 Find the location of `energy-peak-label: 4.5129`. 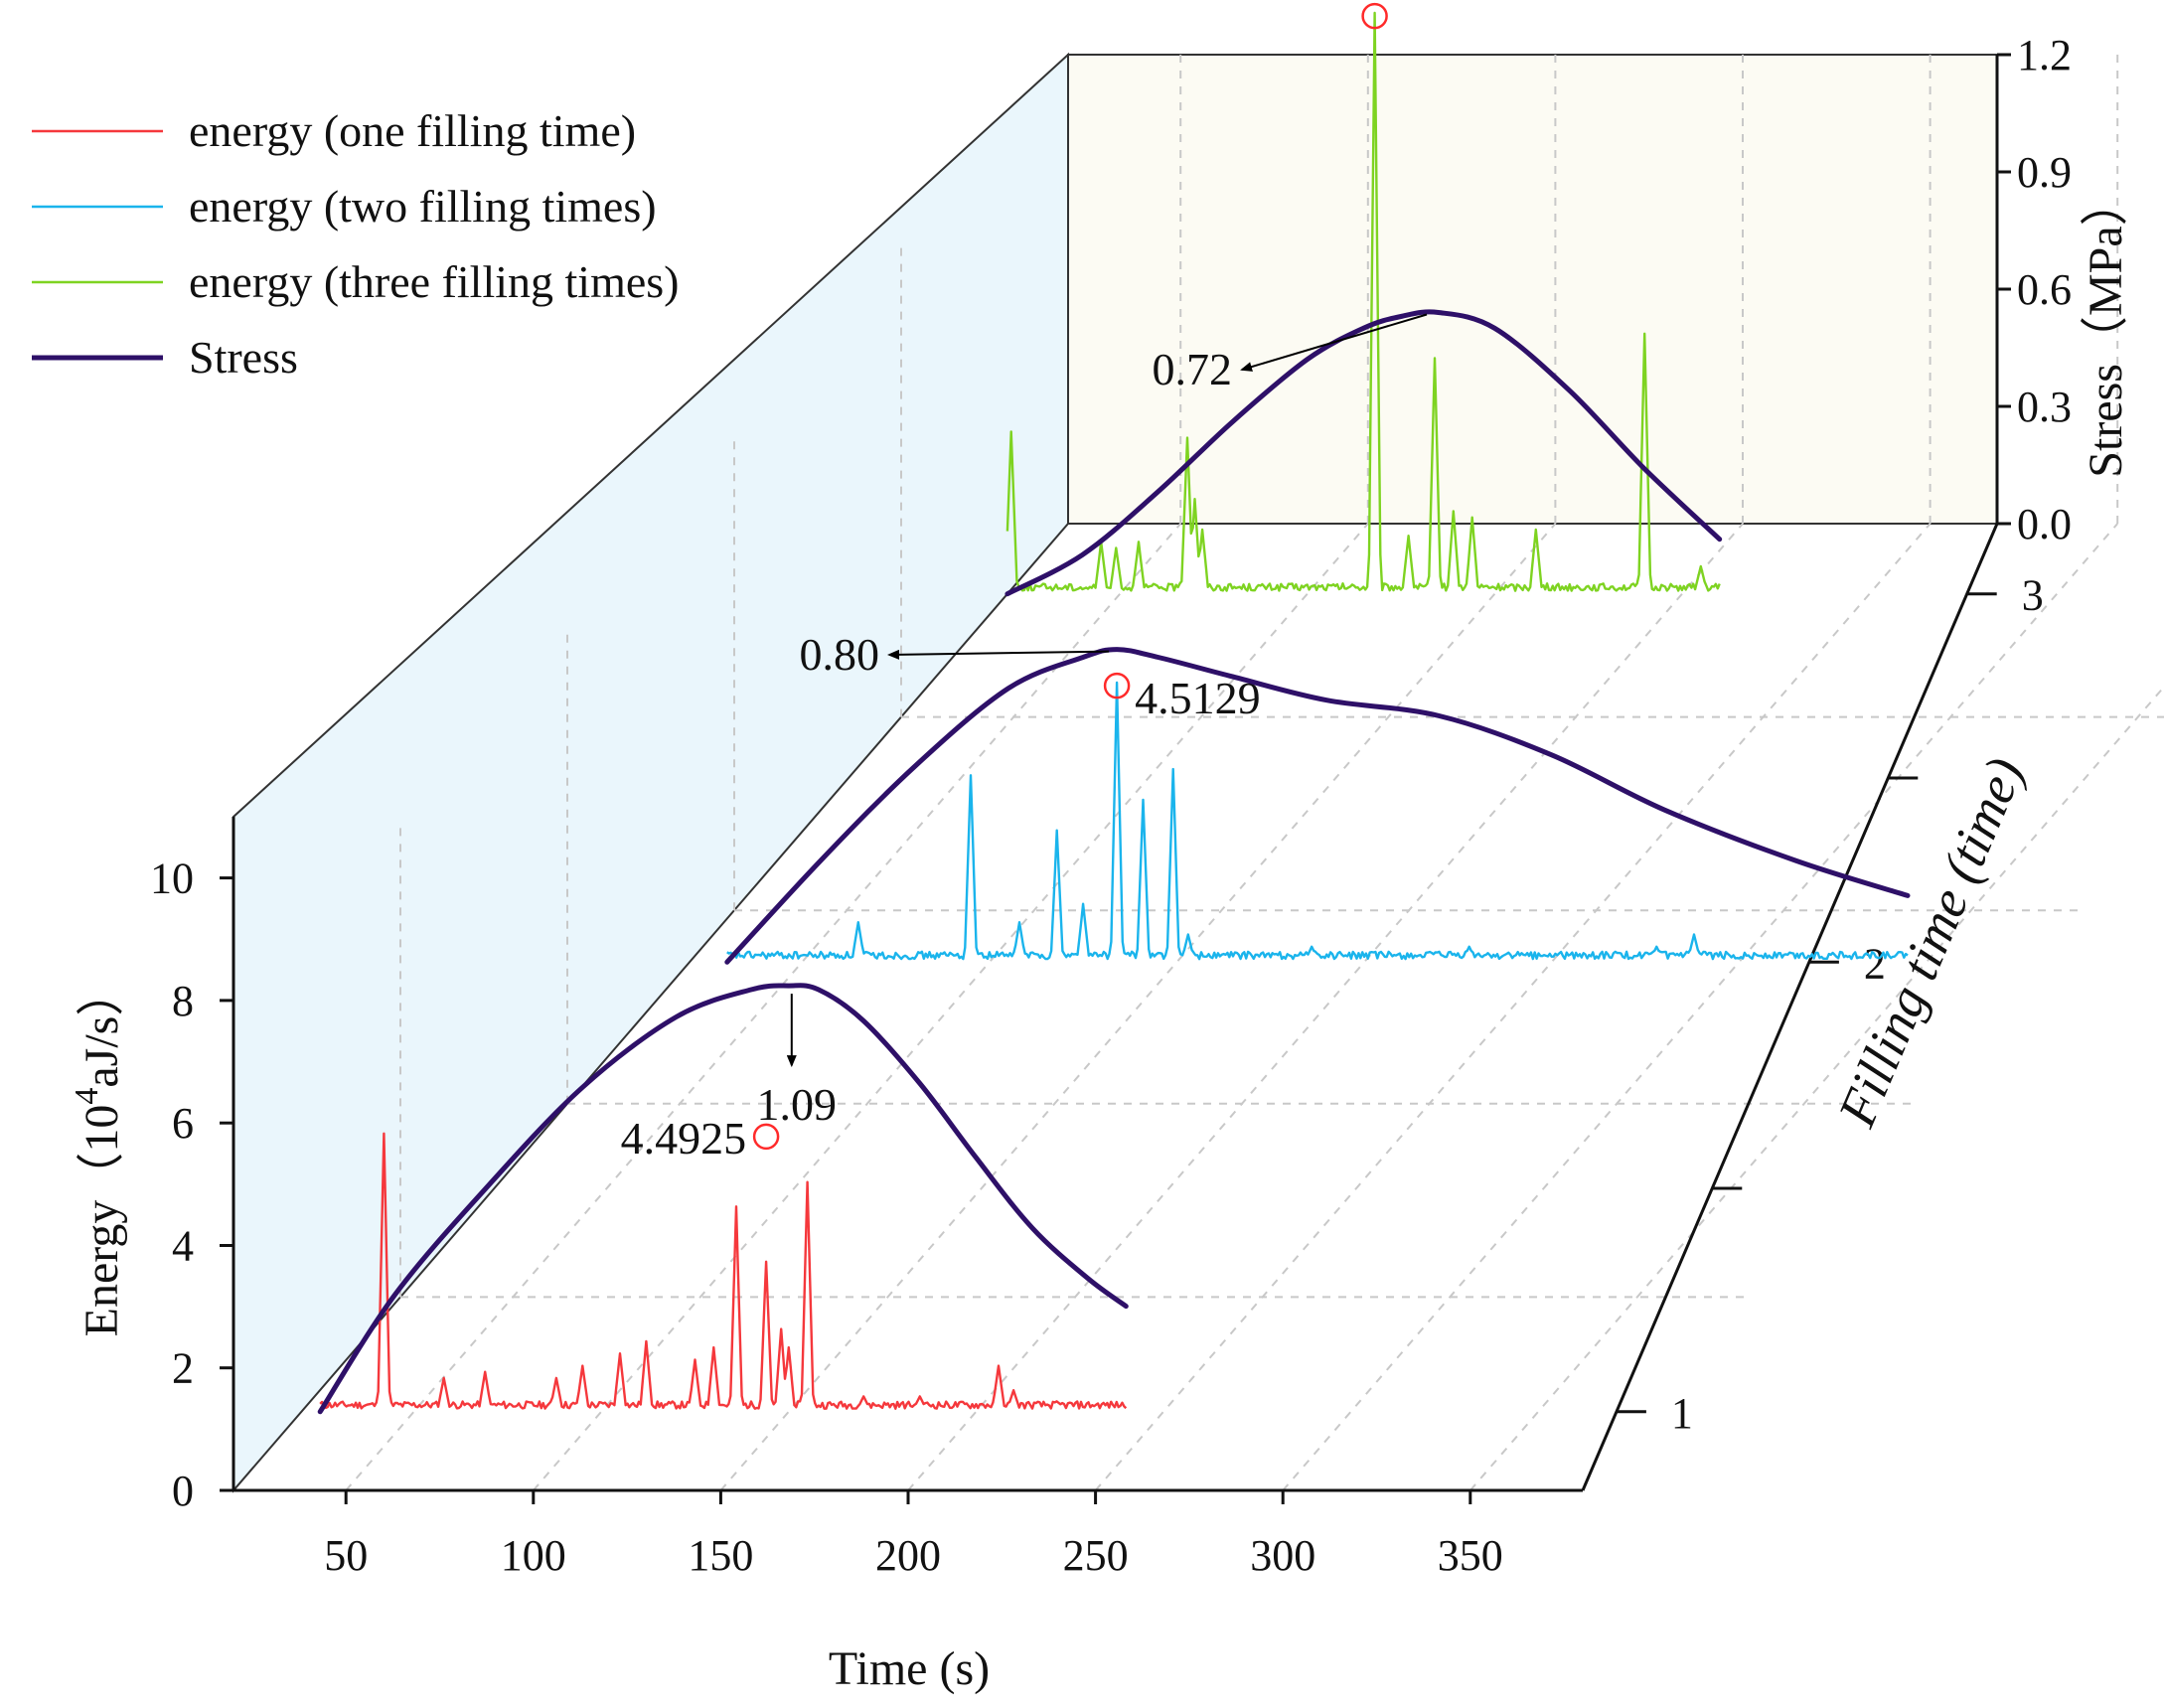

energy-peak-label: 4.5129 is located at coordinates (1198, 698).